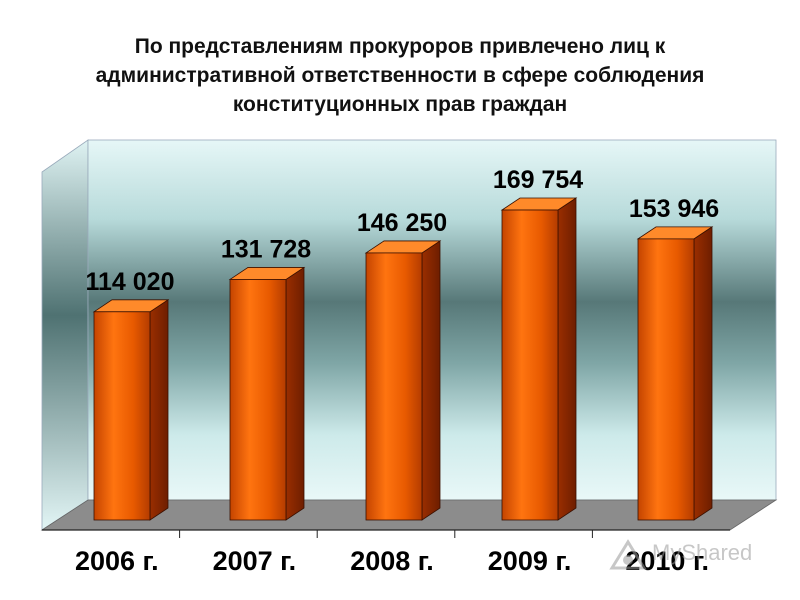 The image size is (800, 600). I want to click on data-label: 131 728, so click(266, 249).